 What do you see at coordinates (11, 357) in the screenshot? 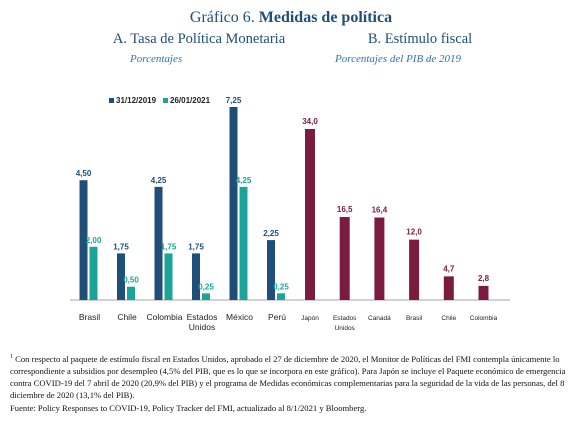
I see `footnote-mark: 1` at bounding box center [11, 357].